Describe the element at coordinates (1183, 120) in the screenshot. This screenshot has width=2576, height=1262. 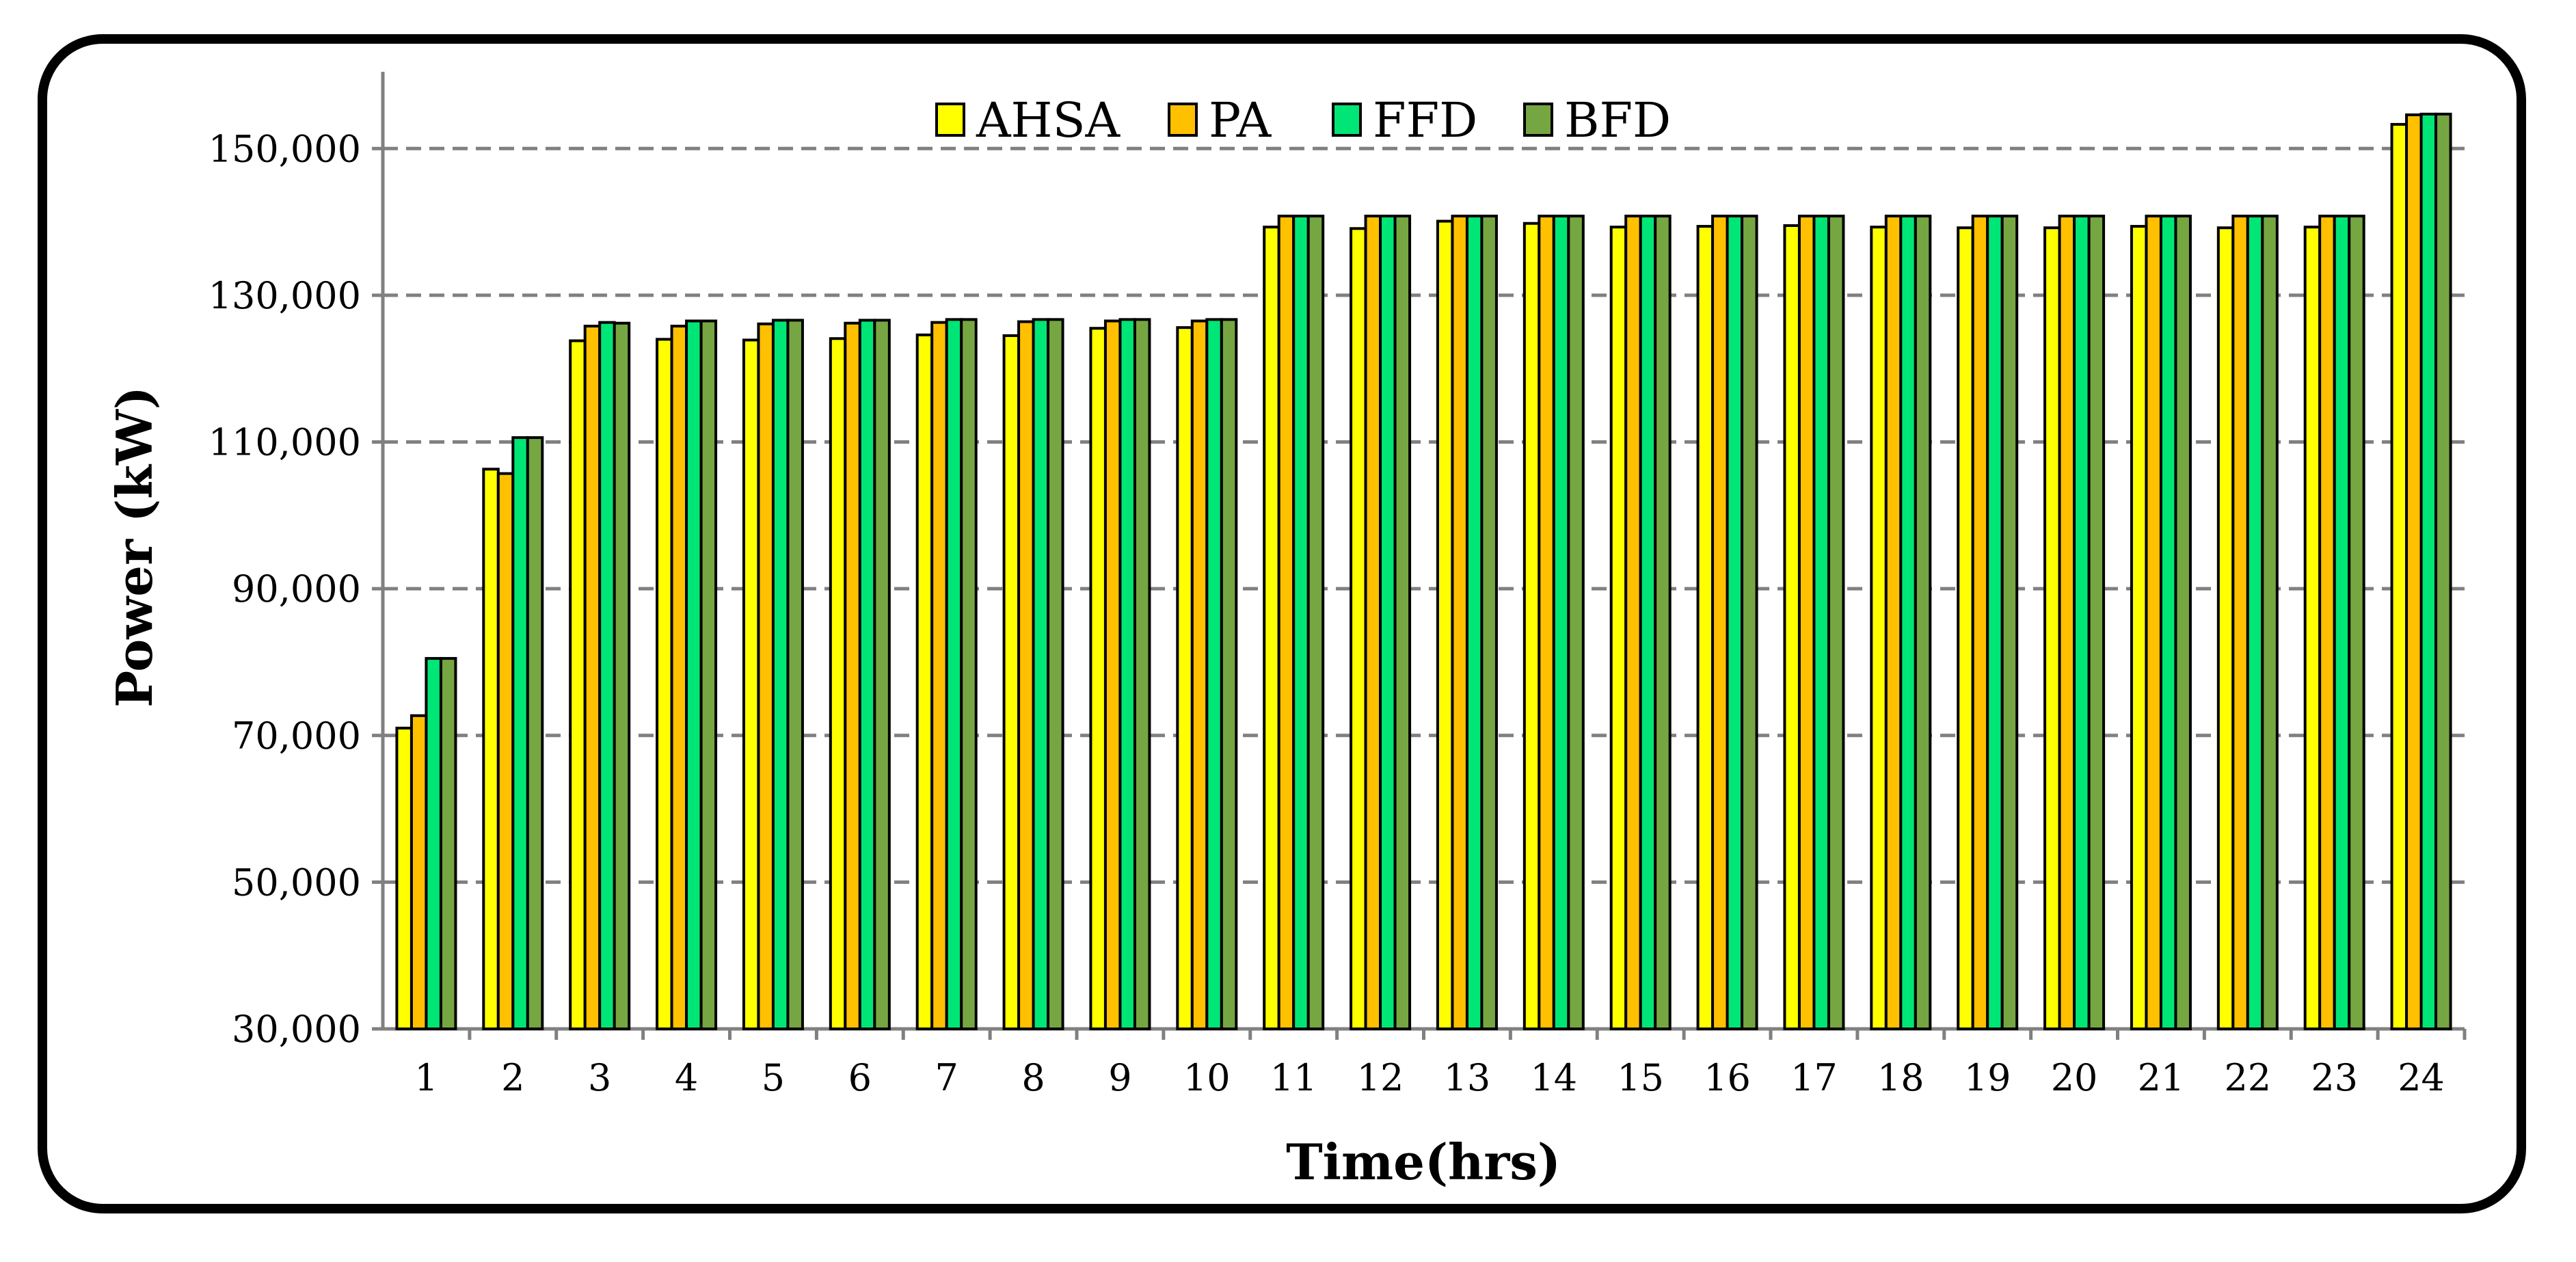
I see `legend-swatch-pa` at that location.